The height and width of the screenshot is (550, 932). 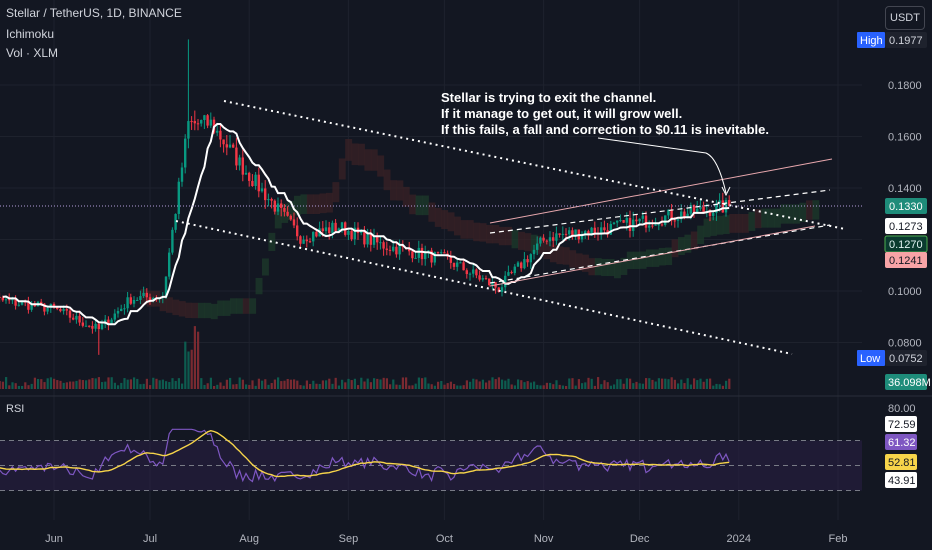 What do you see at coordinates (838, 539) in the screenshot?
I see `time-axis-label: Feb` at bounding box center [838, 539].